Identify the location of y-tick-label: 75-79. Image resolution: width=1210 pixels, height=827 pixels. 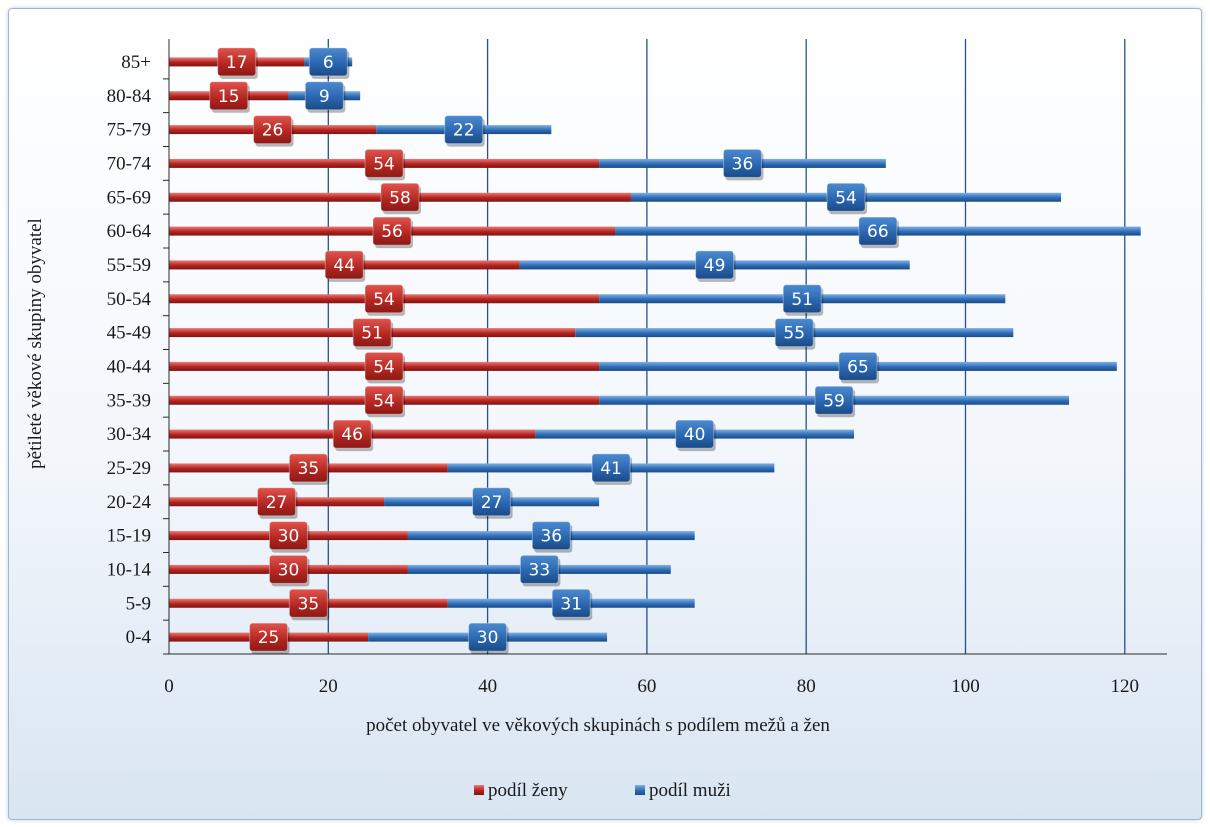
(129, 130).